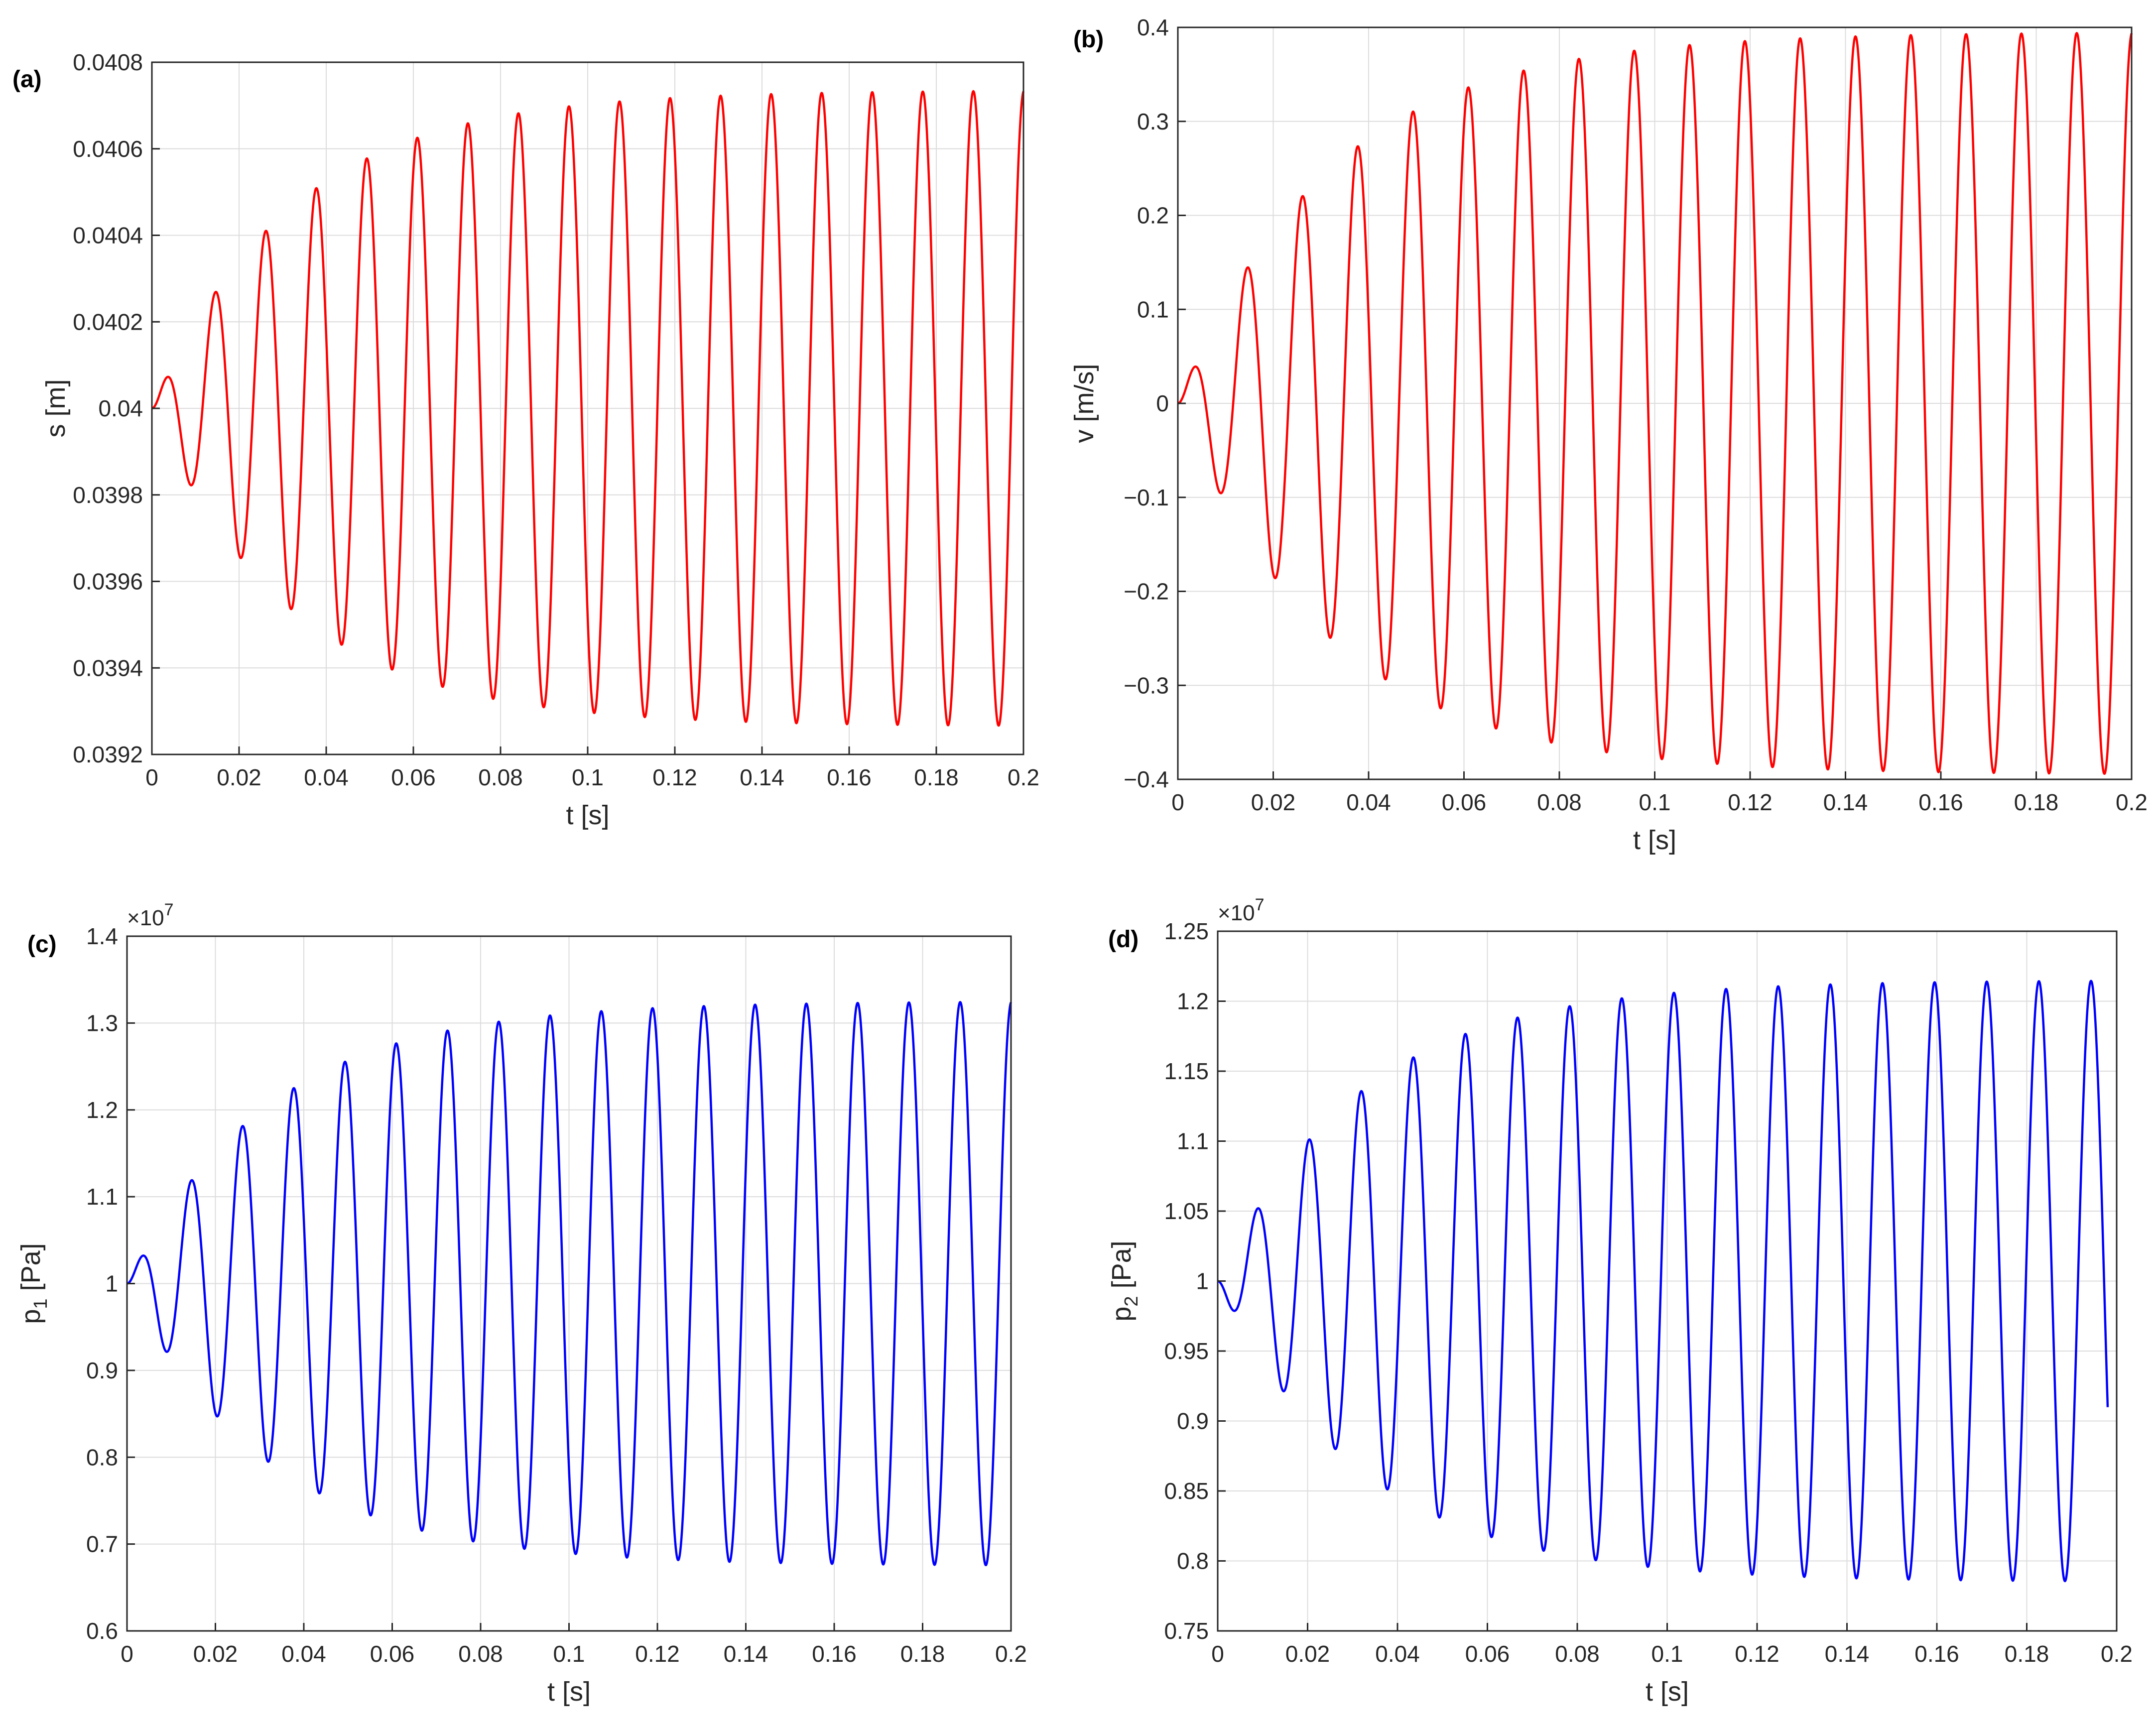 Image resolution: width=2156 pixels, height=1730 pixels. I want to click on y-tick-label: 1.15, so click(1186, 1071).